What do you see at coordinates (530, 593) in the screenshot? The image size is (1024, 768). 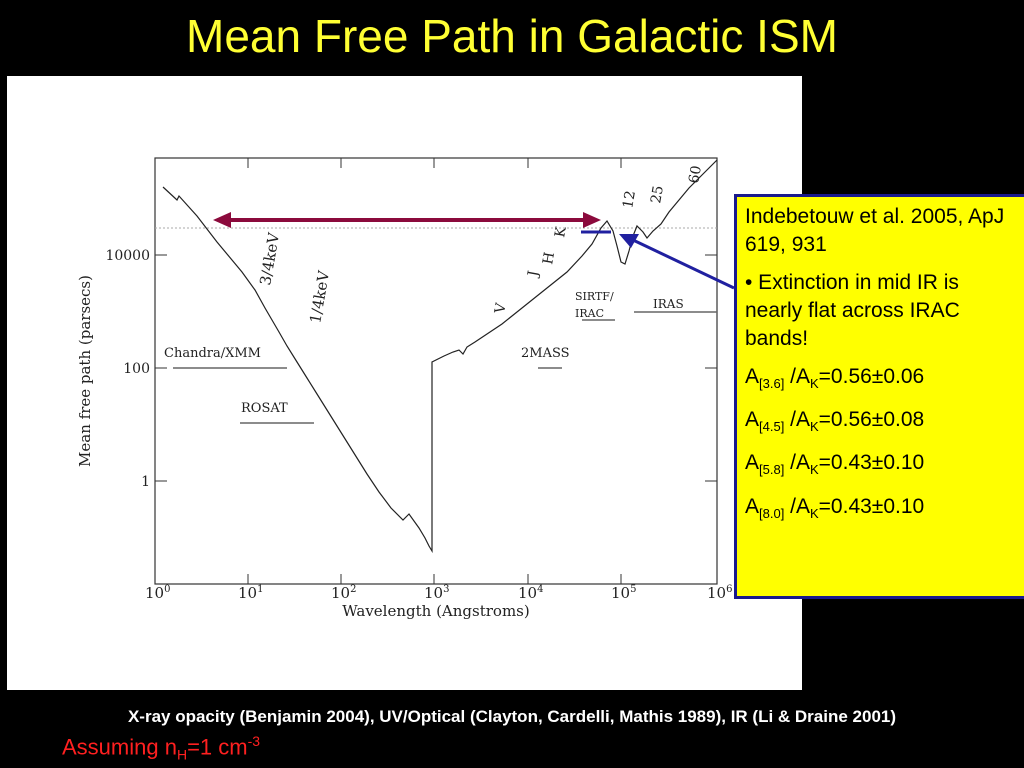 I see `x-tick-1e4: 10⁴` at bounding box center [530, 593].